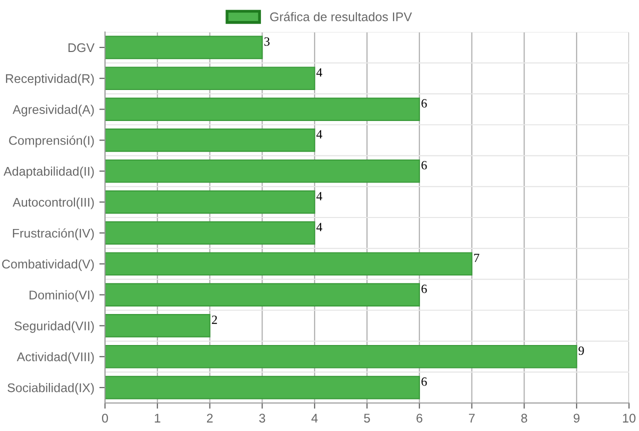  What do you see at coordinates (157, 418) in the screenshot?
I see `x-tick-label: 1` at bounding box center [157, 418].